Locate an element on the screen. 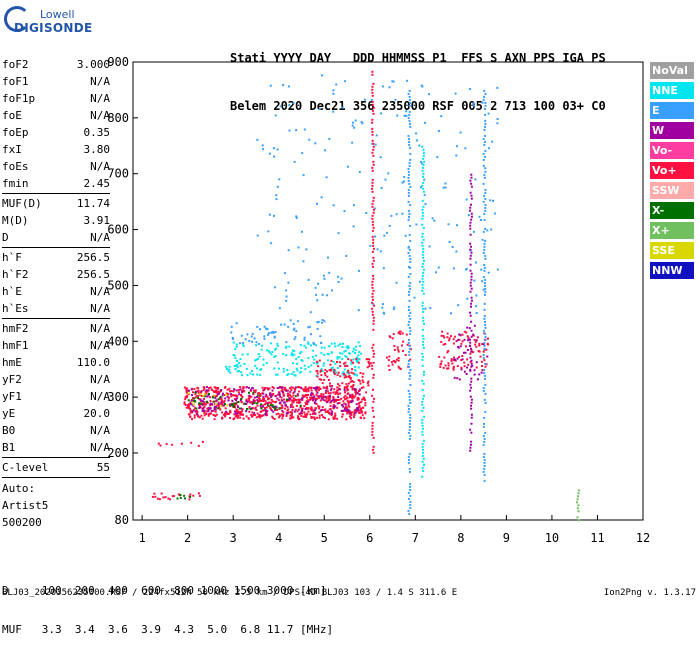  param-value: 3.000 is located at coordinates (93, 64).